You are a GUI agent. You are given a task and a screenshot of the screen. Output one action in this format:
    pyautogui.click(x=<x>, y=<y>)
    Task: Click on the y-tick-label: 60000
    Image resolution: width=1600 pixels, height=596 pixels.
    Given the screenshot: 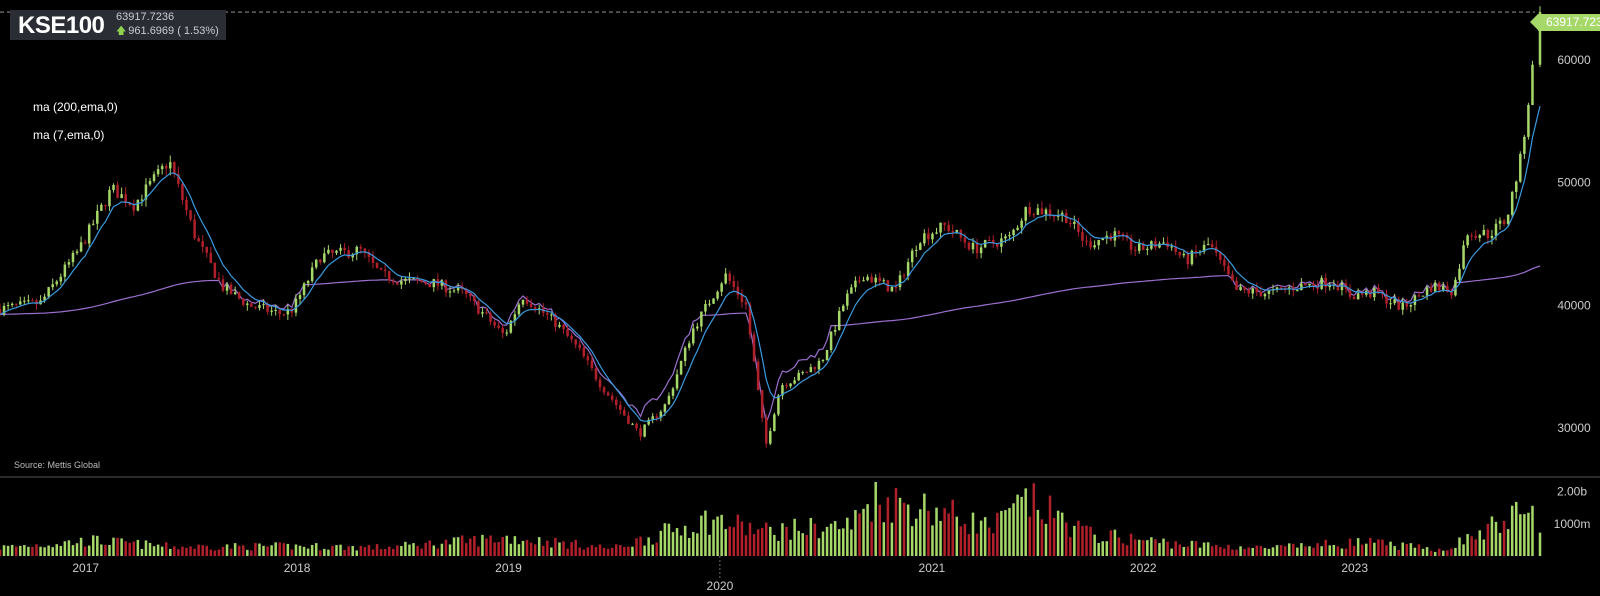 What is the action you would take?
    pyautogui.click(x=1574, y=60)
    